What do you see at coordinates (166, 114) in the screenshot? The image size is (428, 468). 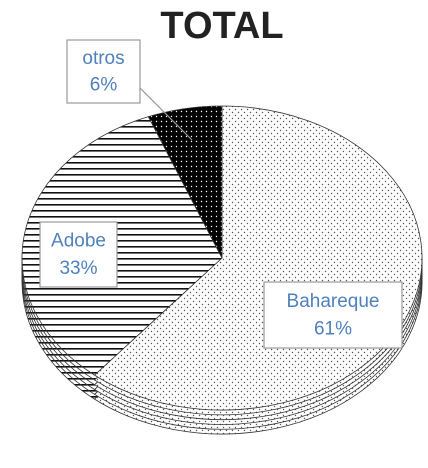 I see `leader-line` at bounding box center [166, 114].